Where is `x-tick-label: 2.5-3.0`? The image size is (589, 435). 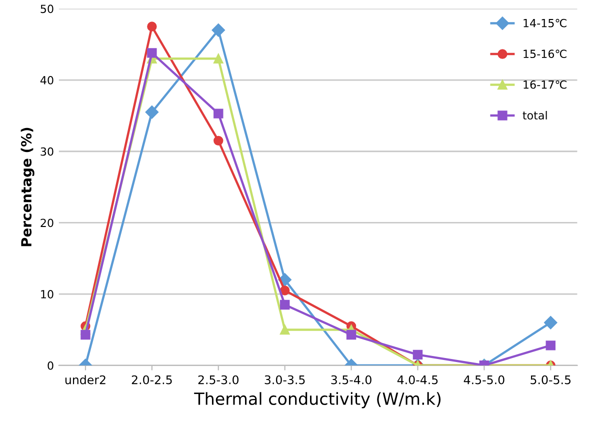 x-tick-label: 2.5-3.0 is located at coordinates (218, 379).